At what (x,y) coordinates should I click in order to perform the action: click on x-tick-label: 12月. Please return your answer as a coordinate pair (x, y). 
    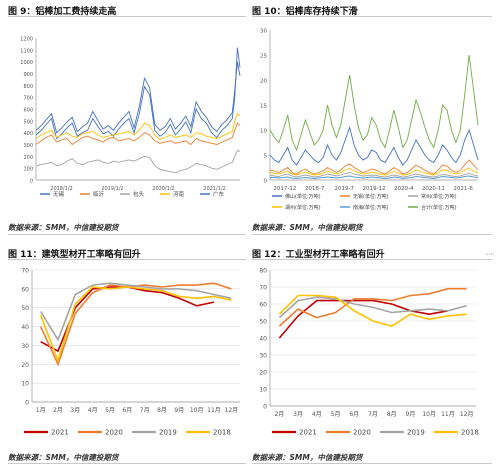
    Looking at the image, I should click on (232, 410).